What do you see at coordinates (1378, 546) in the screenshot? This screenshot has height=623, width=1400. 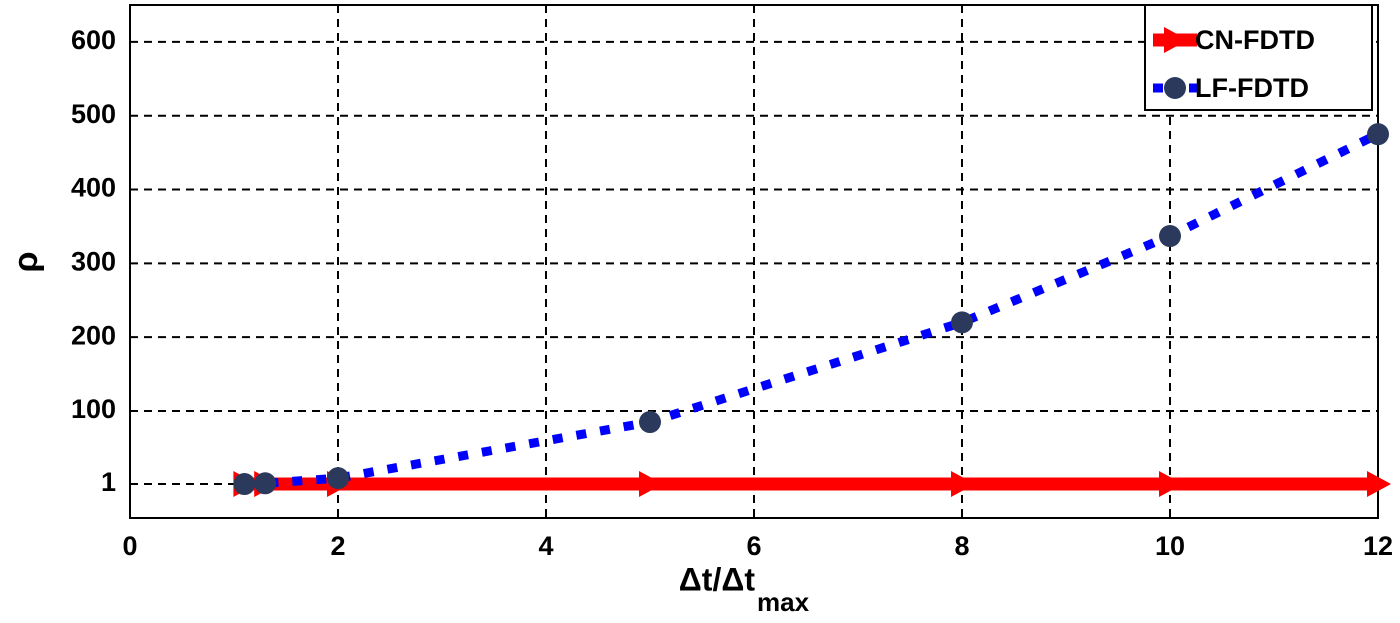 I see `x-tick-label: 12` at bounding box center [1378, 546].